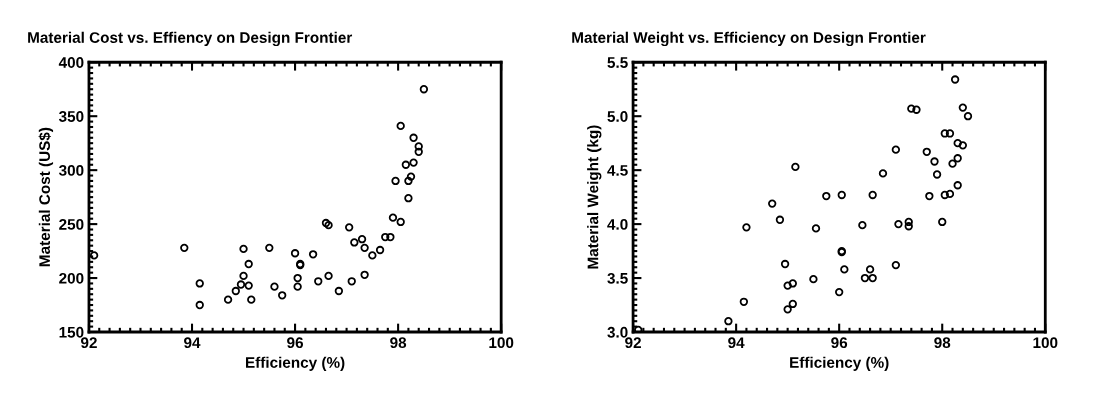  Describe the element at coordinates (71, 62) in the screenshot. I see `y-tick-label: 400` at that location.